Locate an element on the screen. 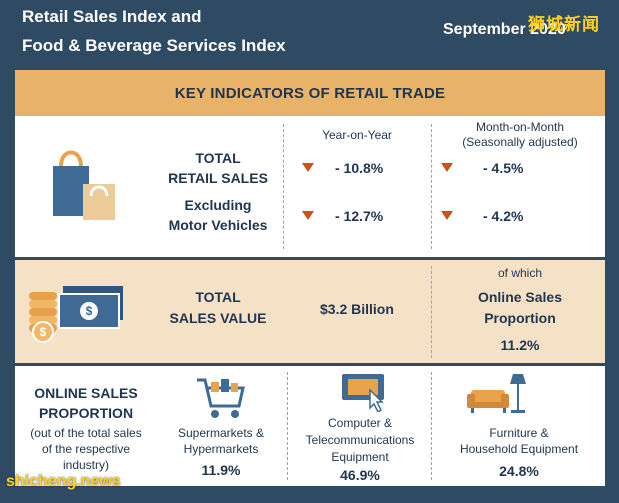  online-title-2: PROPORTION is located at coordinates (86, 413).